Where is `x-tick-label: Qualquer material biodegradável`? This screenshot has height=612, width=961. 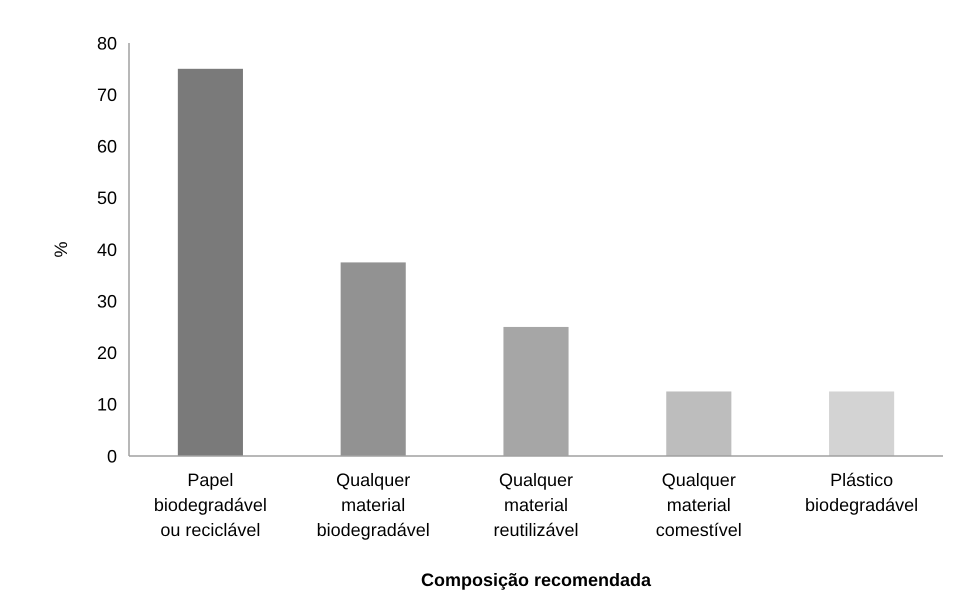 x-tick-label: Qualquer material biodegradável is located at coordinates (373, 505).